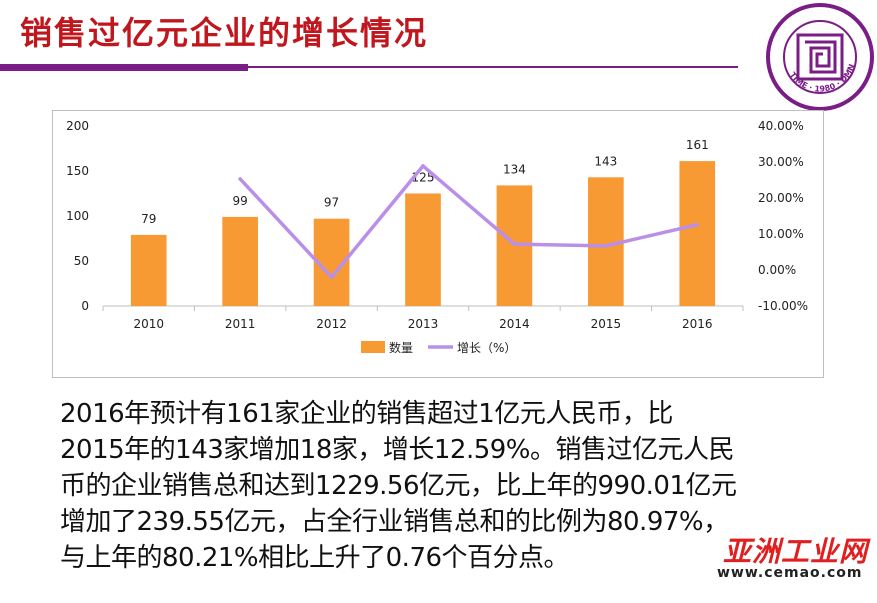 This screenshot has width=877, height=603. I want to click on watermark: 亚洲工业网 www.cemao.com, so click(790, 560).